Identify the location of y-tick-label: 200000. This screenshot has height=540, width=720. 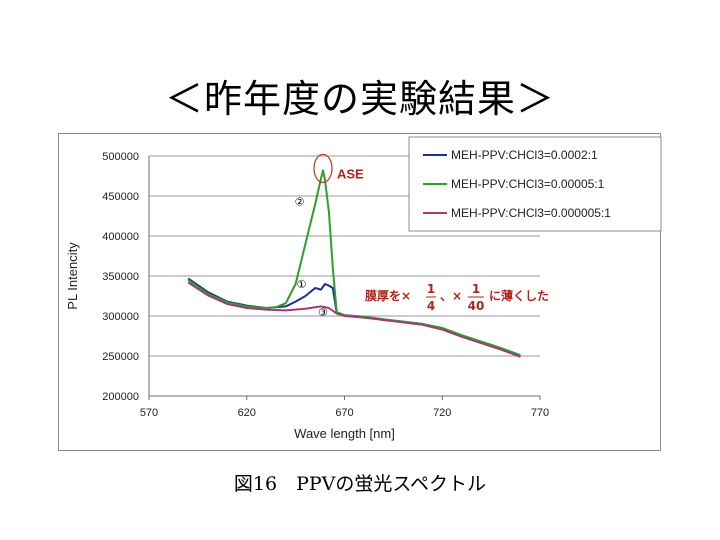
(120, 397).